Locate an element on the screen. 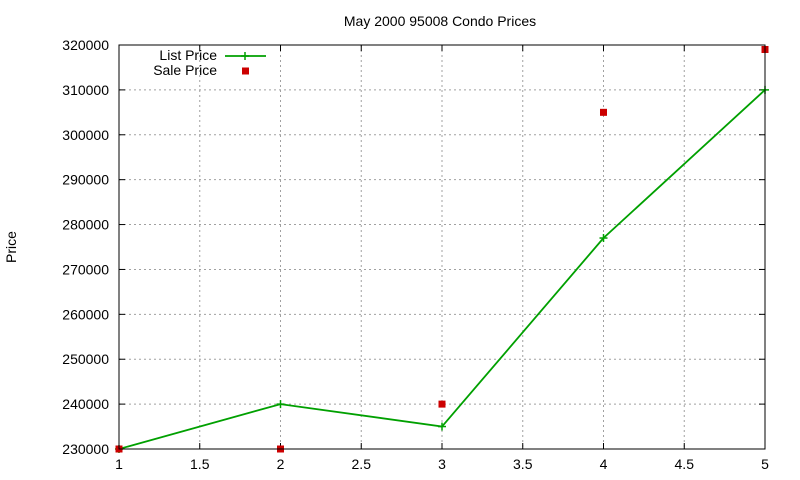 This screenshot has height=480, width=800. y-axis-label: Price is located at coordinates (11, 247).